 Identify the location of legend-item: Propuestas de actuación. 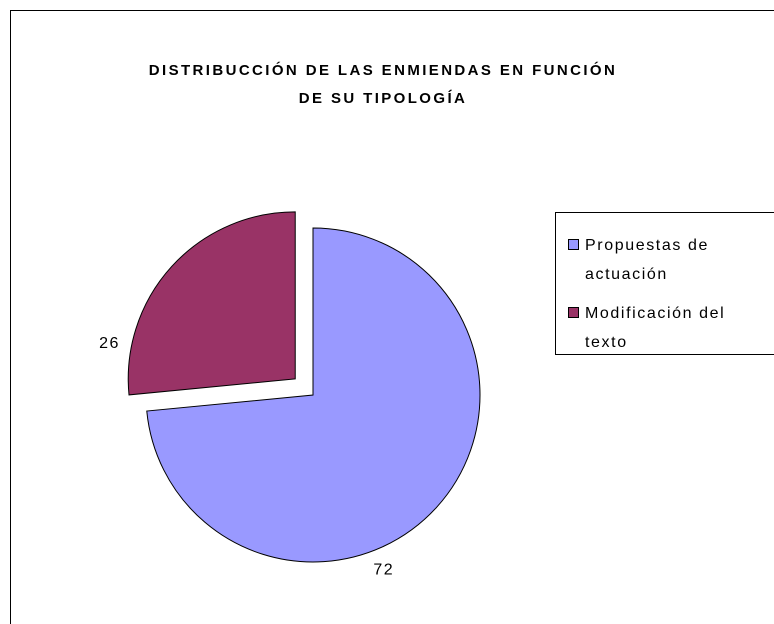
(668, 260).